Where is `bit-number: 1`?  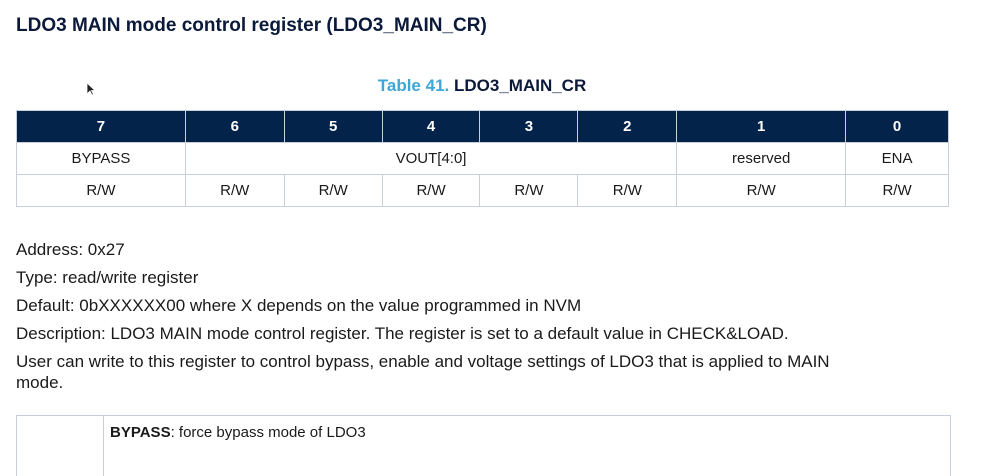
bit-number: 1 is located at coordinates (761, 126).